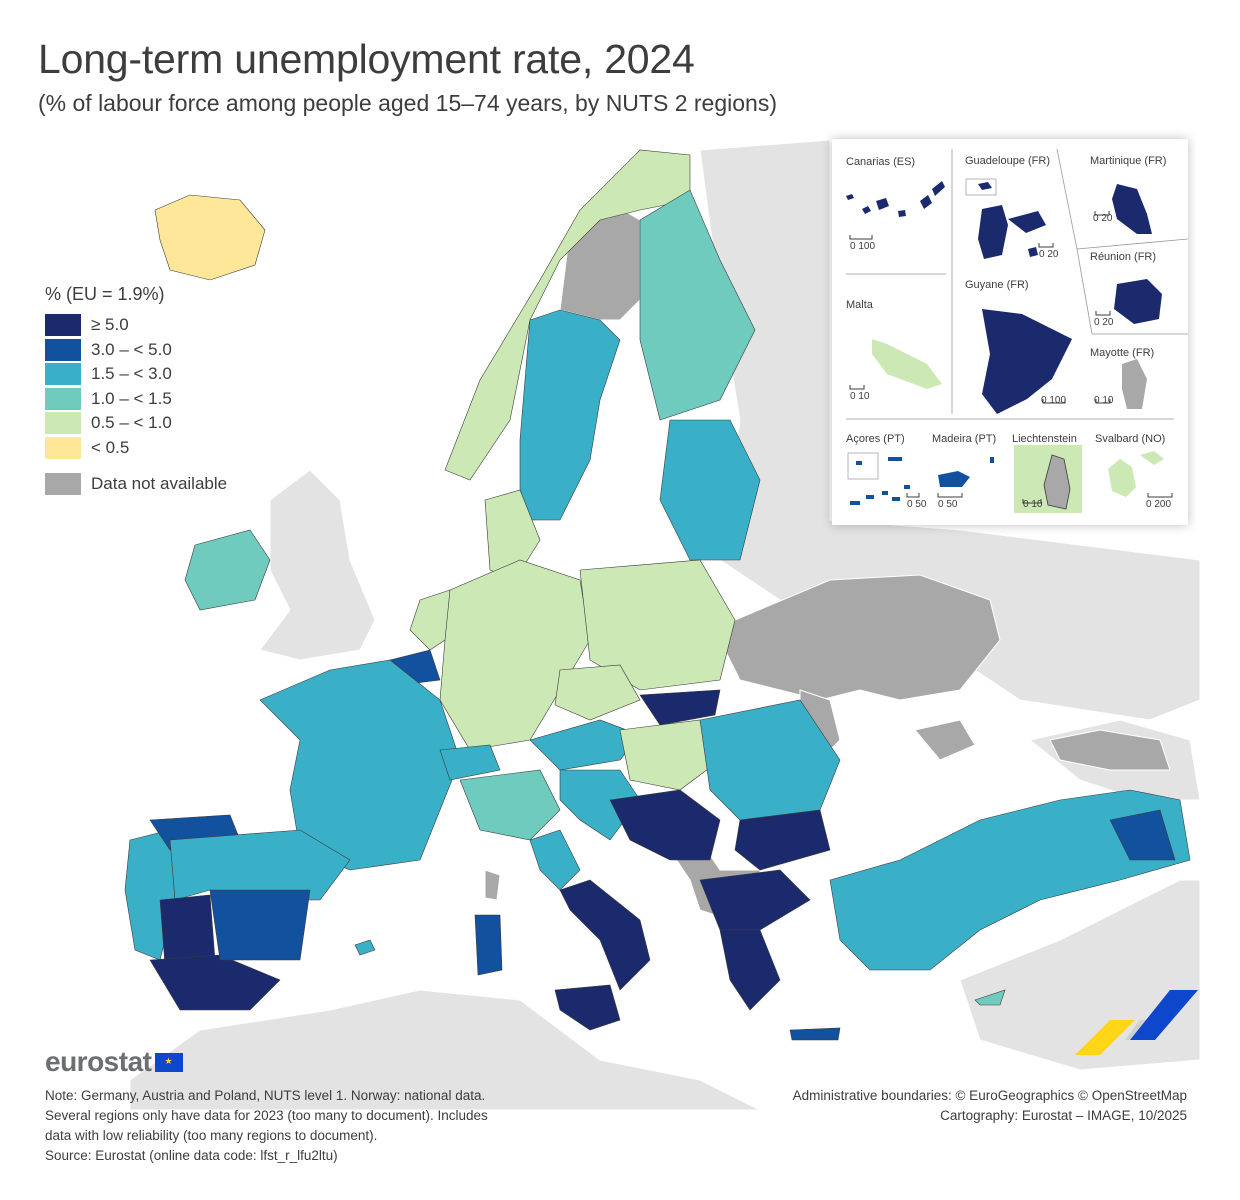 The image size is (1240, 1200). What do you see at coordinates (966, 472) in the screenshot?
I see `madeira-shapes` at bounding box center [966, 472].